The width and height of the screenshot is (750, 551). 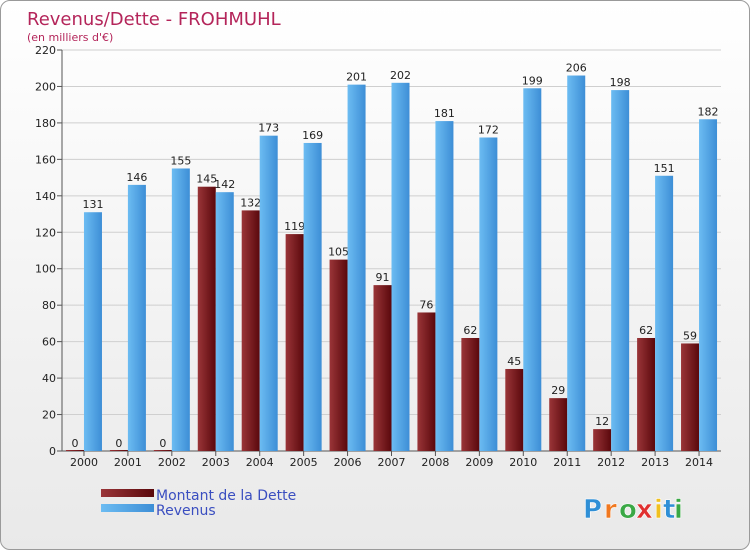 What do you see at coordinates (655, 462) in the screenshot?
I see `x-tick-label: 2013` at bounding box center [655, 462].